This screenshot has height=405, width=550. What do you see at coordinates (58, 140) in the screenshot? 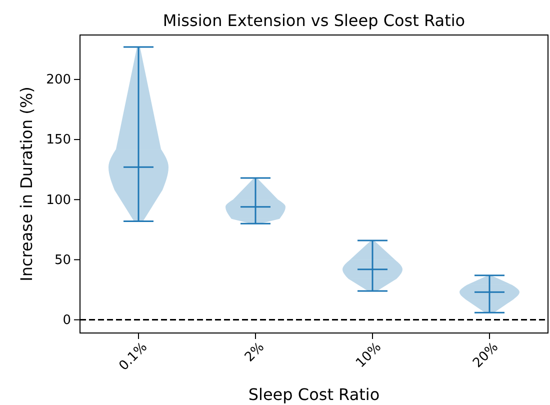
I see `y-tick-label: 150` at bounding box center [58, 140].